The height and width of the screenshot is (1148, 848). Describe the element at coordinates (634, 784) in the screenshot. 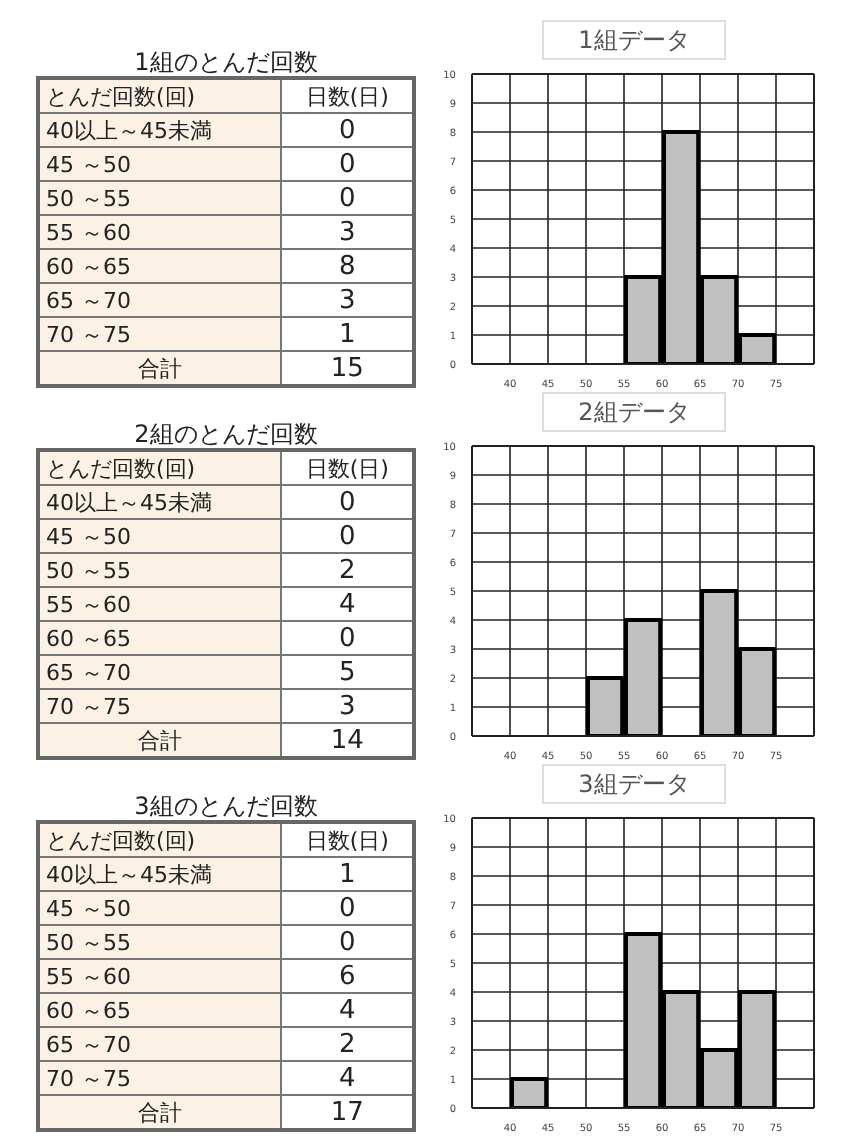

I see `chart-title: 3組データ` at that location.